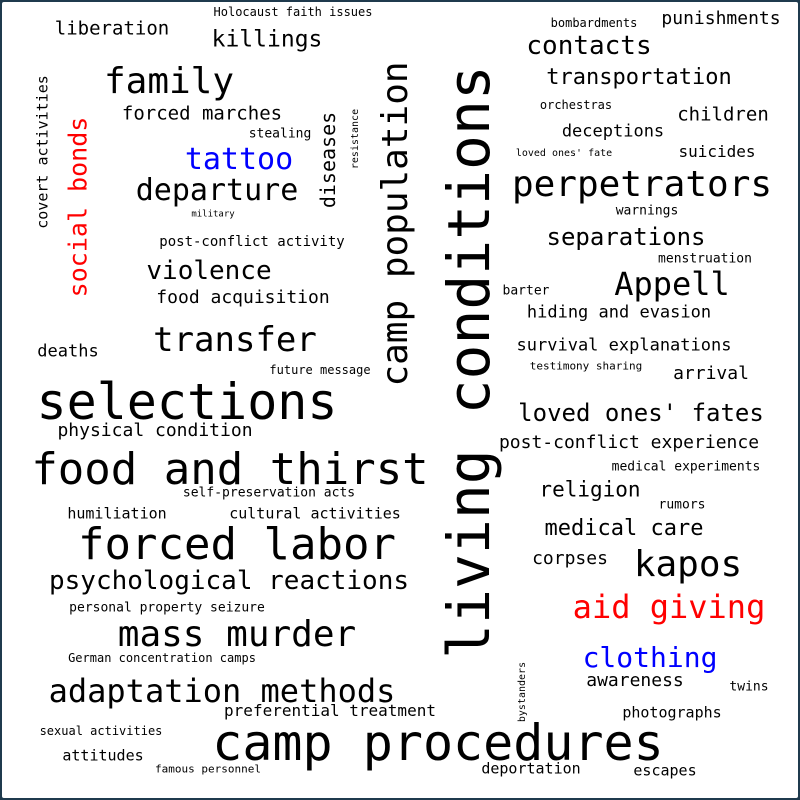 The height and width of the screenshot is (800, 800). I want to click on word-mass-murder: mass murder, so click(237, 634).